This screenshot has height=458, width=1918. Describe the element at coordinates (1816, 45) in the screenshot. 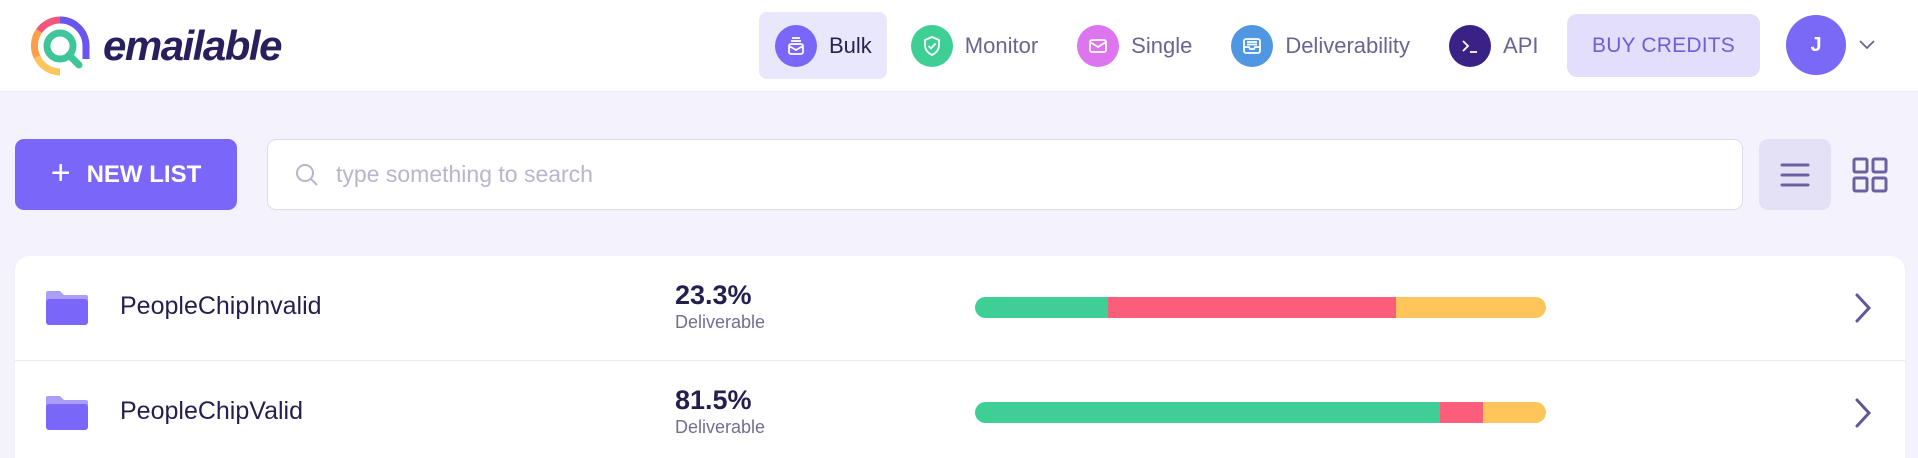

I see `avatar: J` at that location.